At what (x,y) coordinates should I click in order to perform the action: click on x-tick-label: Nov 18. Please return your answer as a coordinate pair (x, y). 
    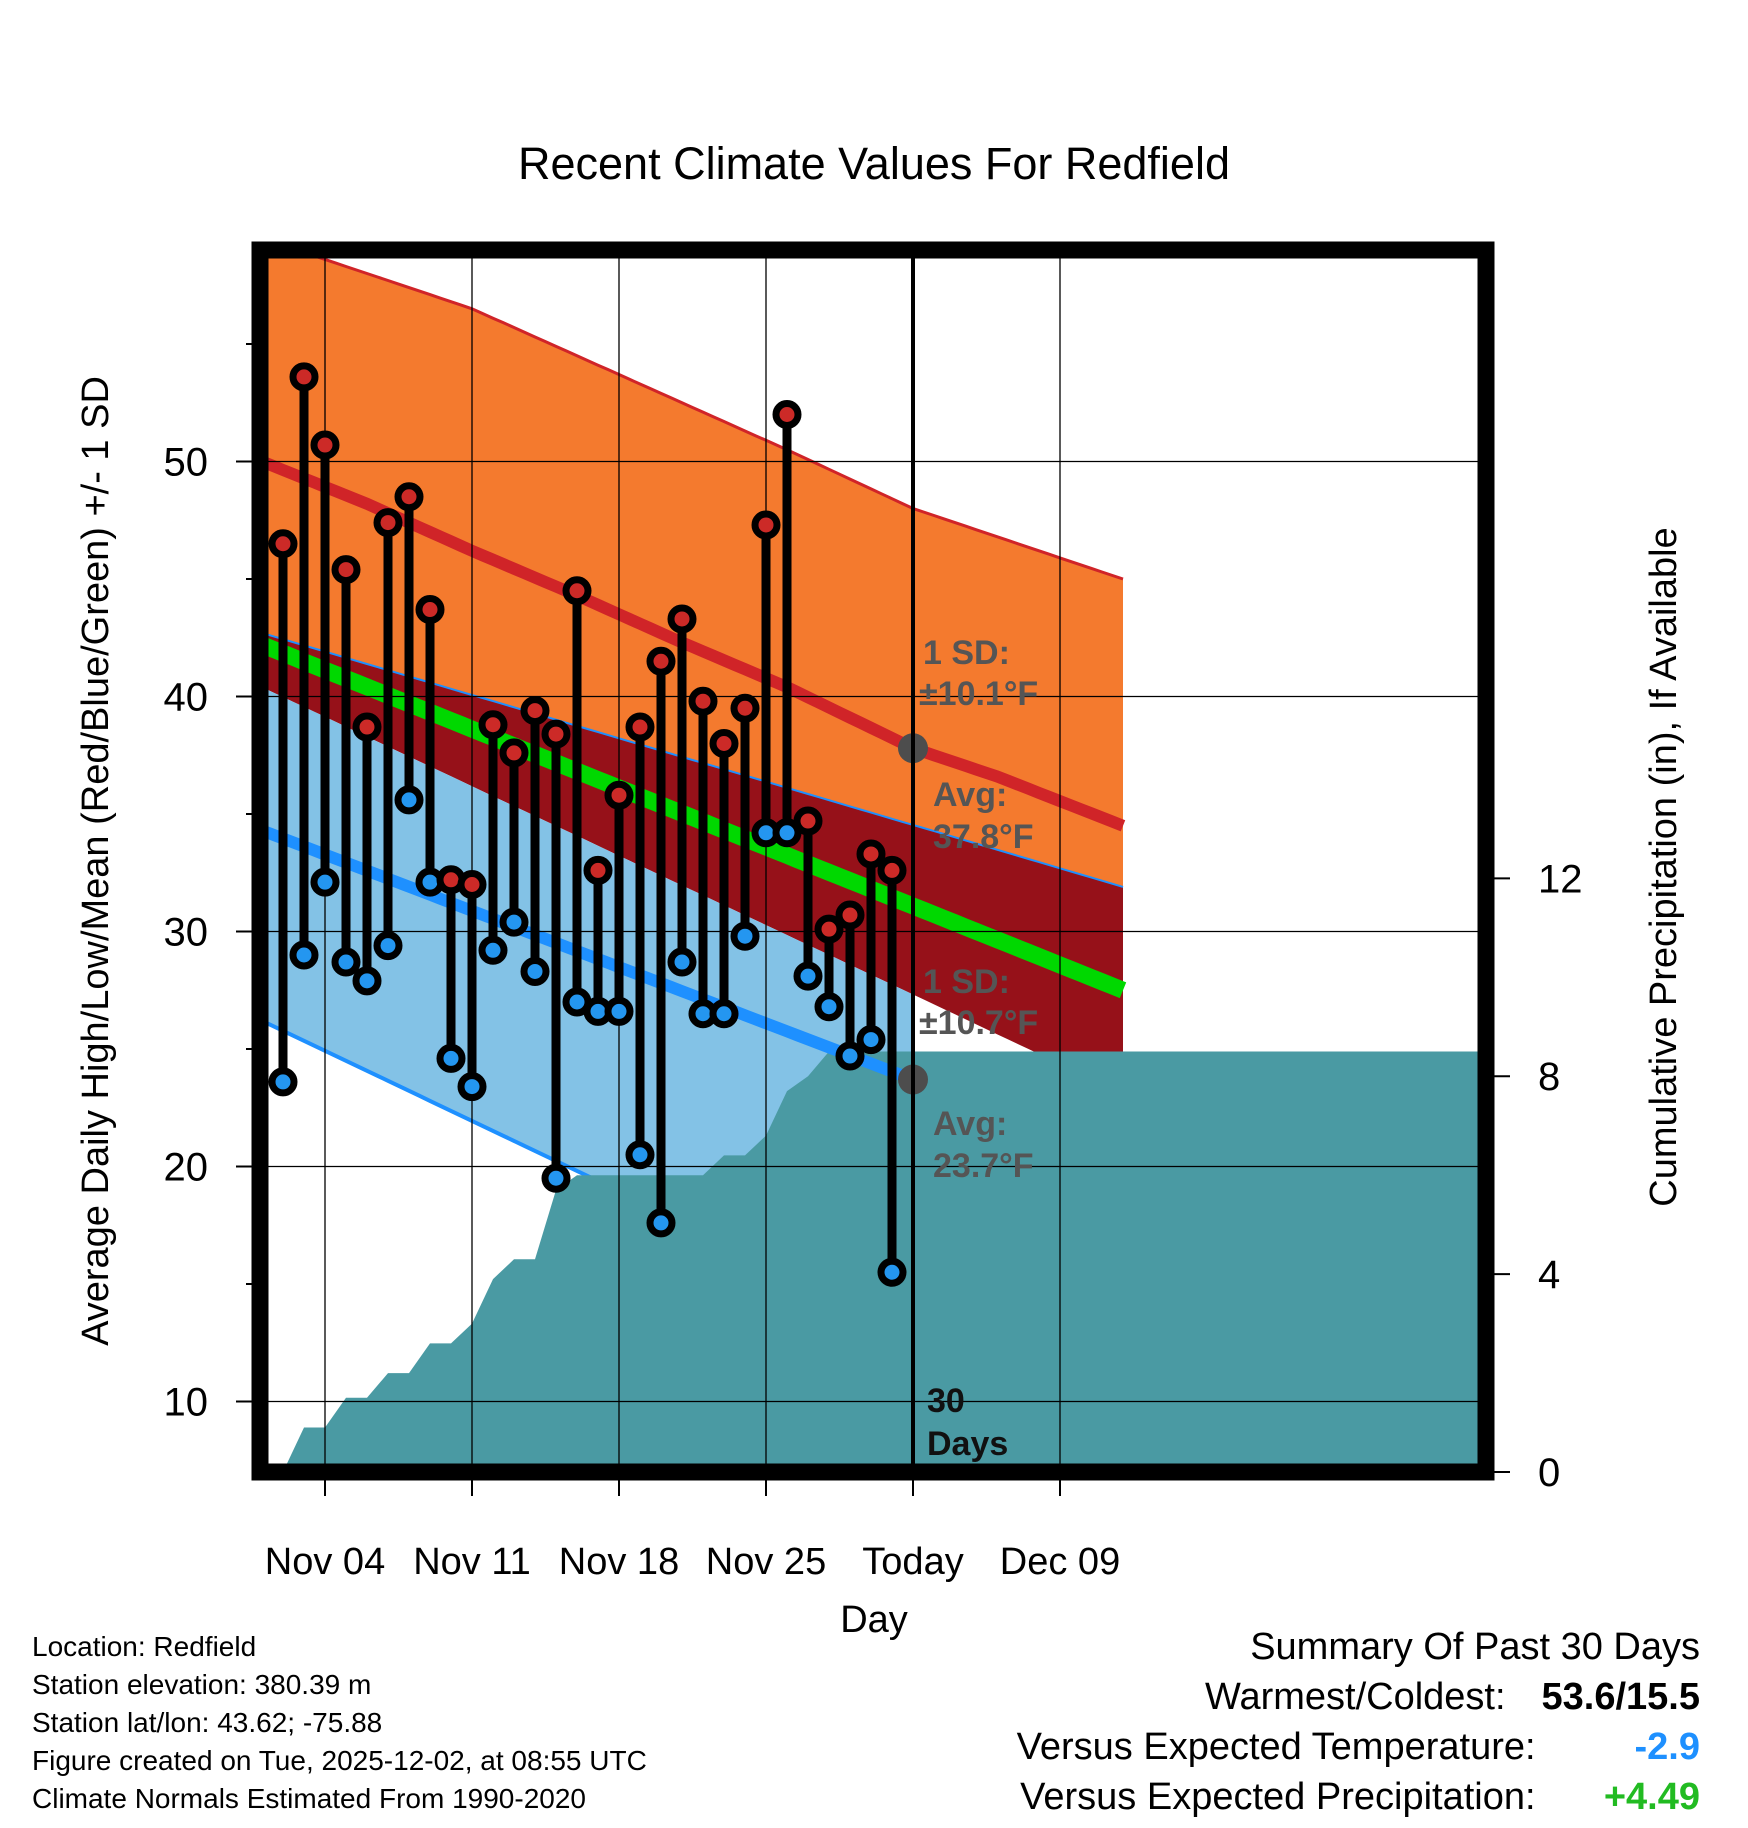
    Looking at the image, I should click on (619, 1562).